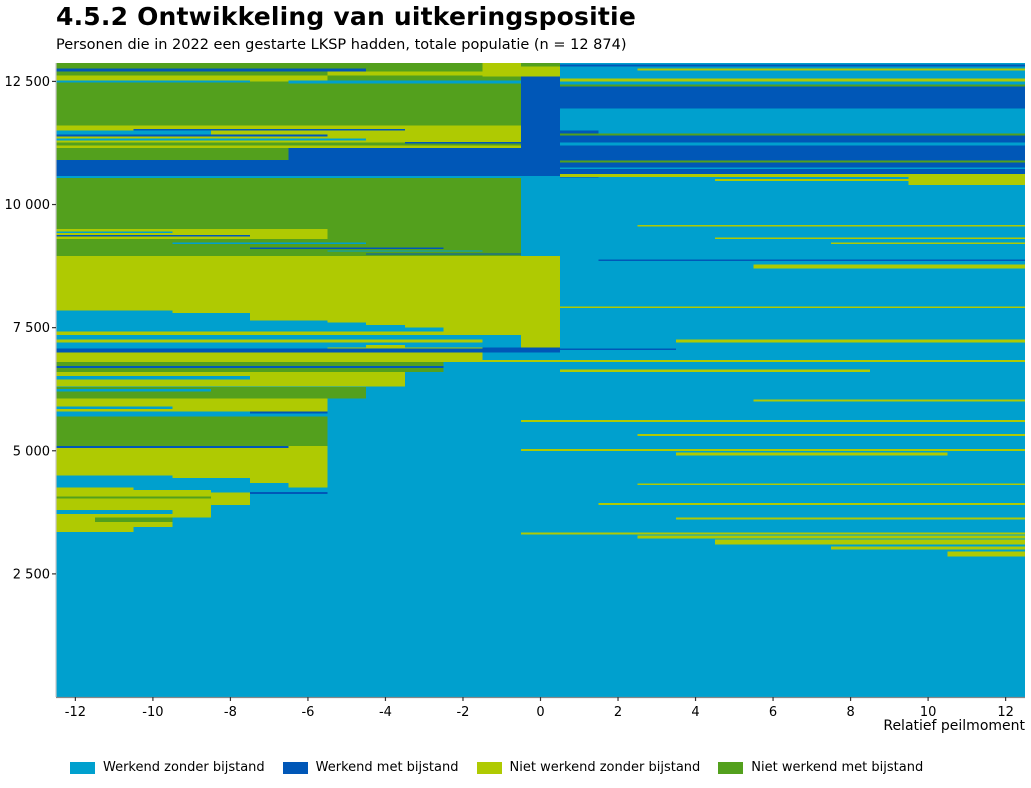 This screenshot has height=788, width=1031. What do you see at coordinates (31, 451) in the screenshot?
I see `y-tick-label: 5 000` at bounding box center [31, 451].